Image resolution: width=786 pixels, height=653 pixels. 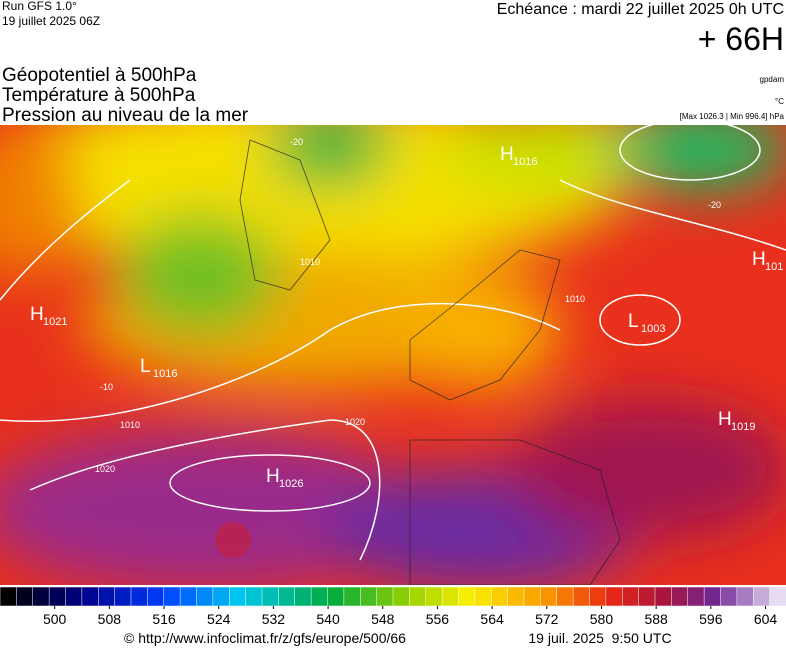 What do you see at coordinates (640, 9) in the screenshot?
I see `forecast-time: Echéance : mardi 22 juillet 2025 0h UTC` at bounding box center [640, 9].